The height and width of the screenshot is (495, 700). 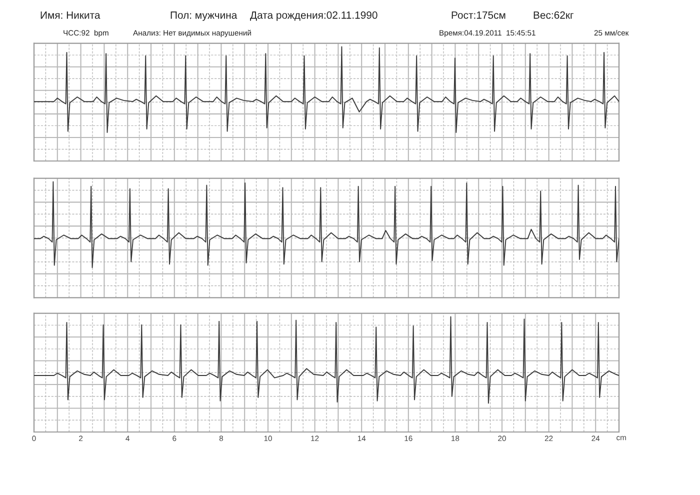 I want to click on text: Вес:62кг, so click(x=554, y=15).